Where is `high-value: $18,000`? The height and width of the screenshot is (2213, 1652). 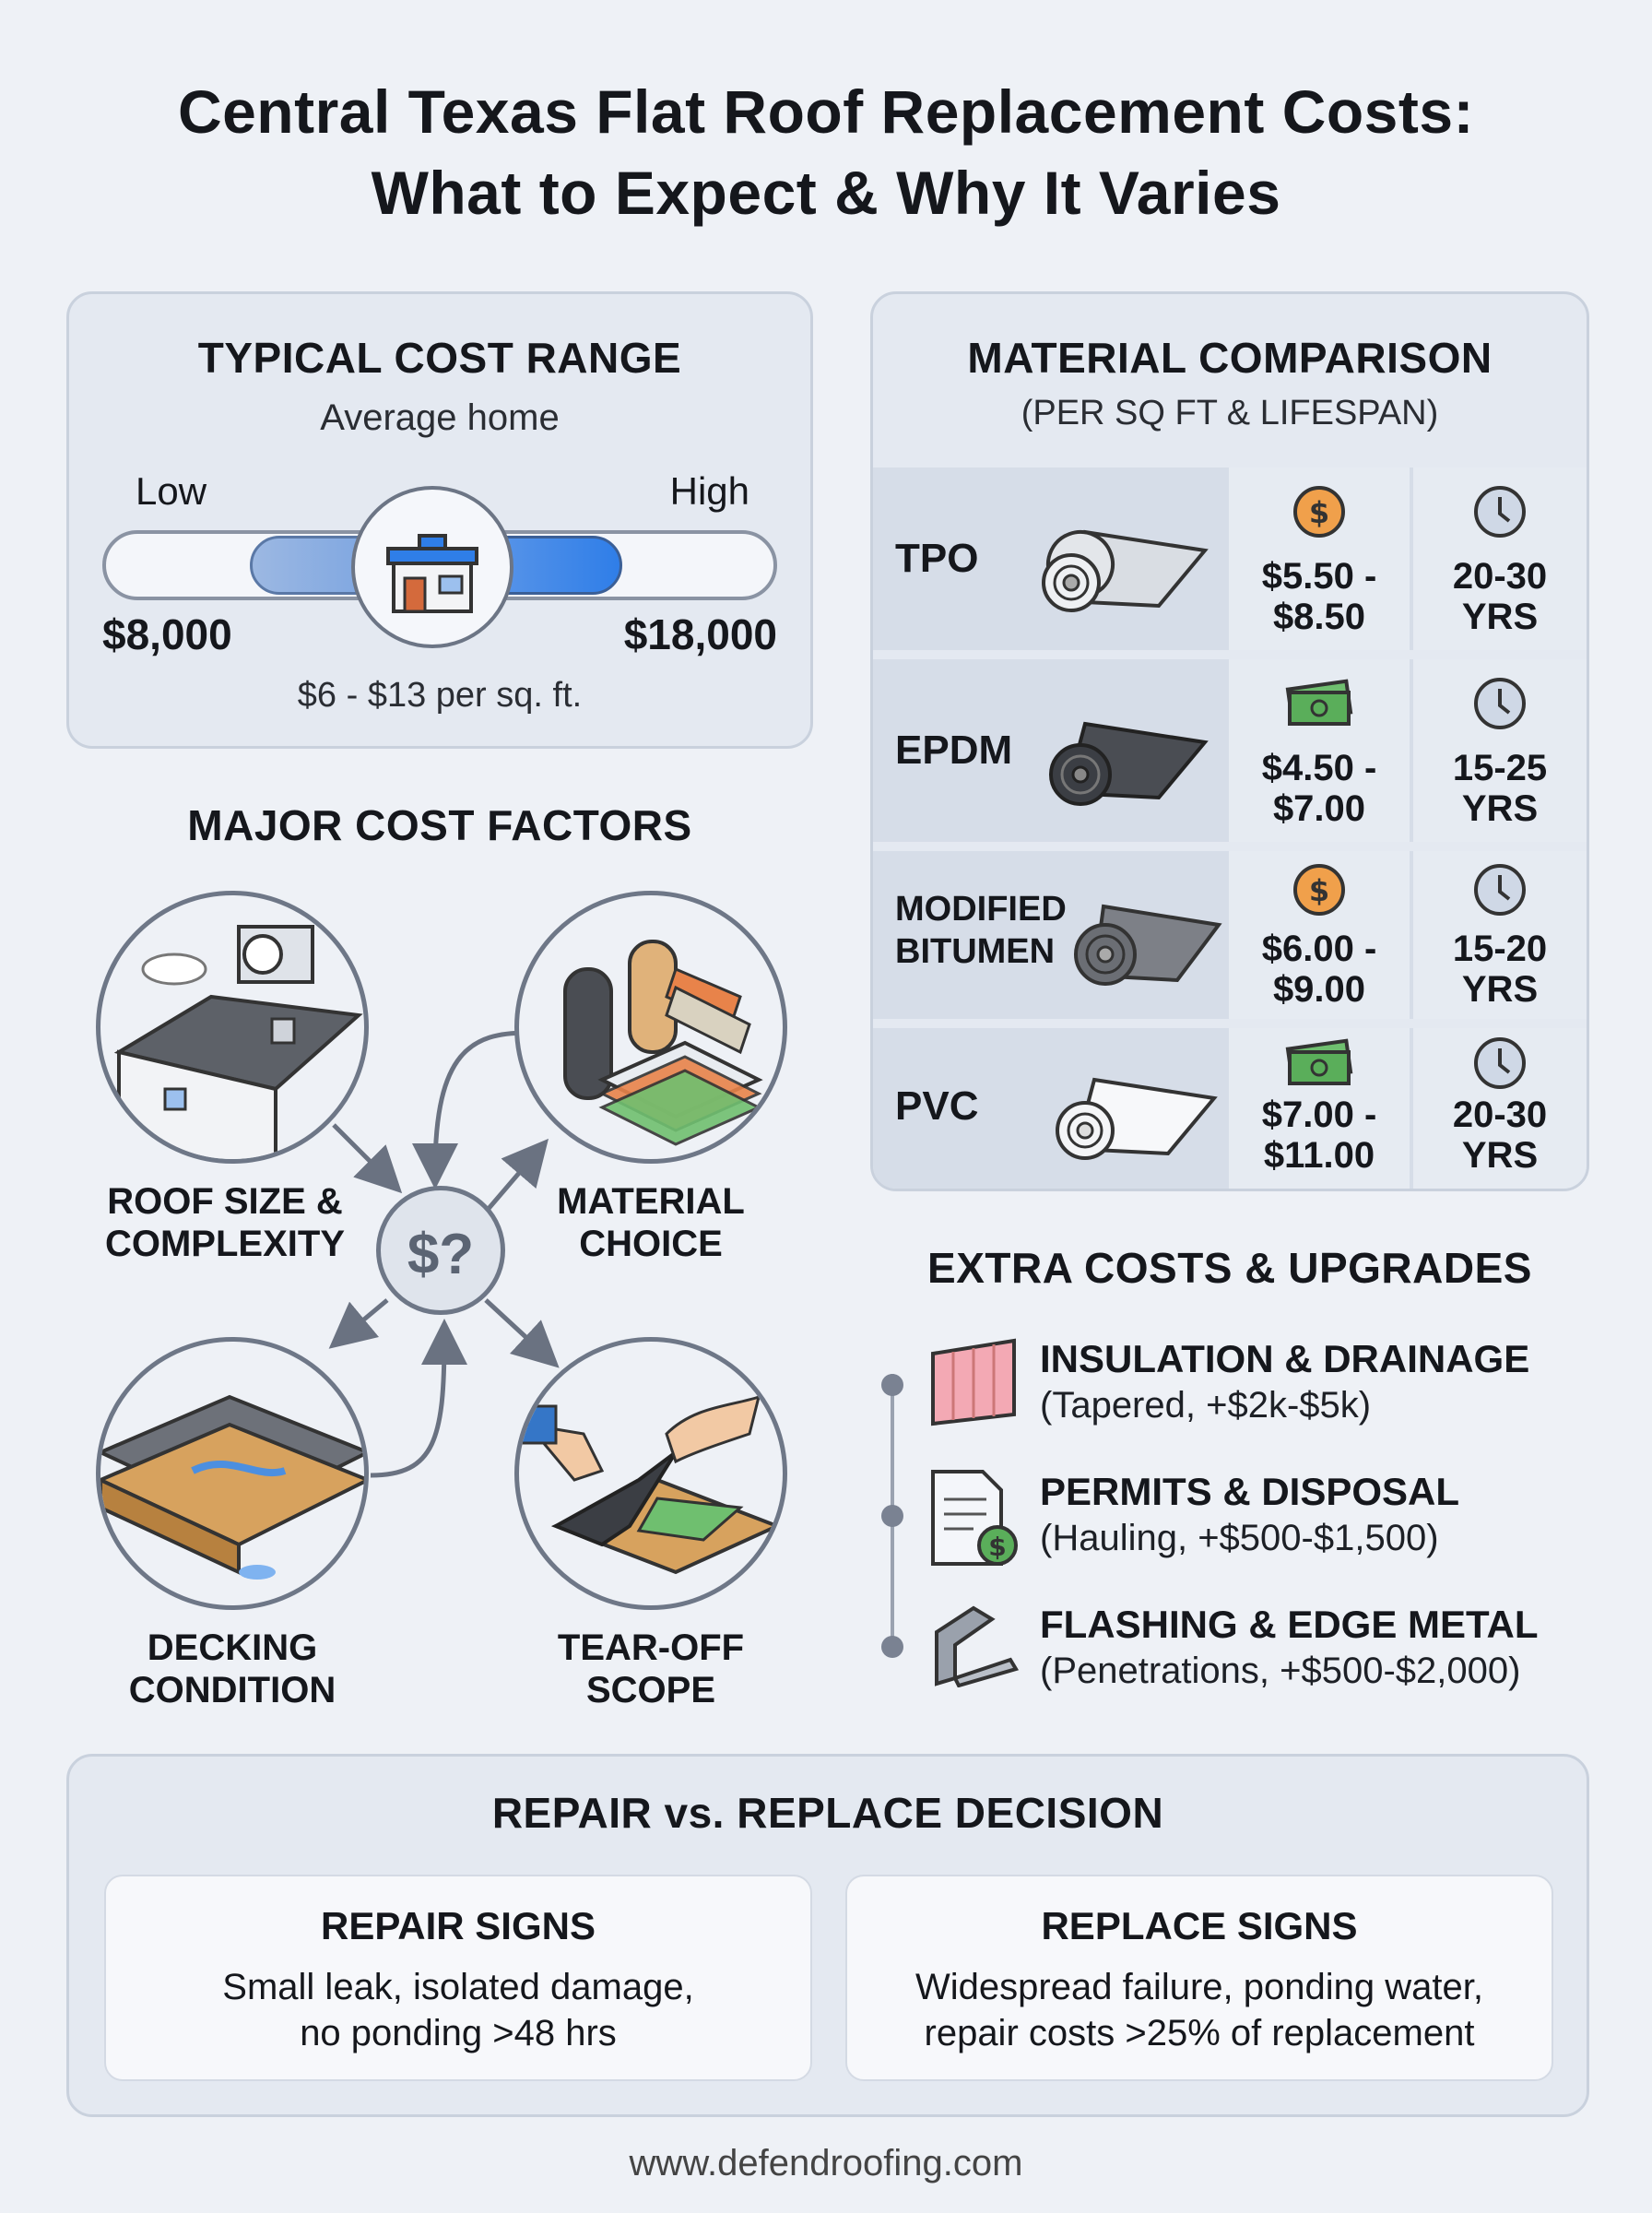
high-value: $18,000 is located at coordinates (700, 634).